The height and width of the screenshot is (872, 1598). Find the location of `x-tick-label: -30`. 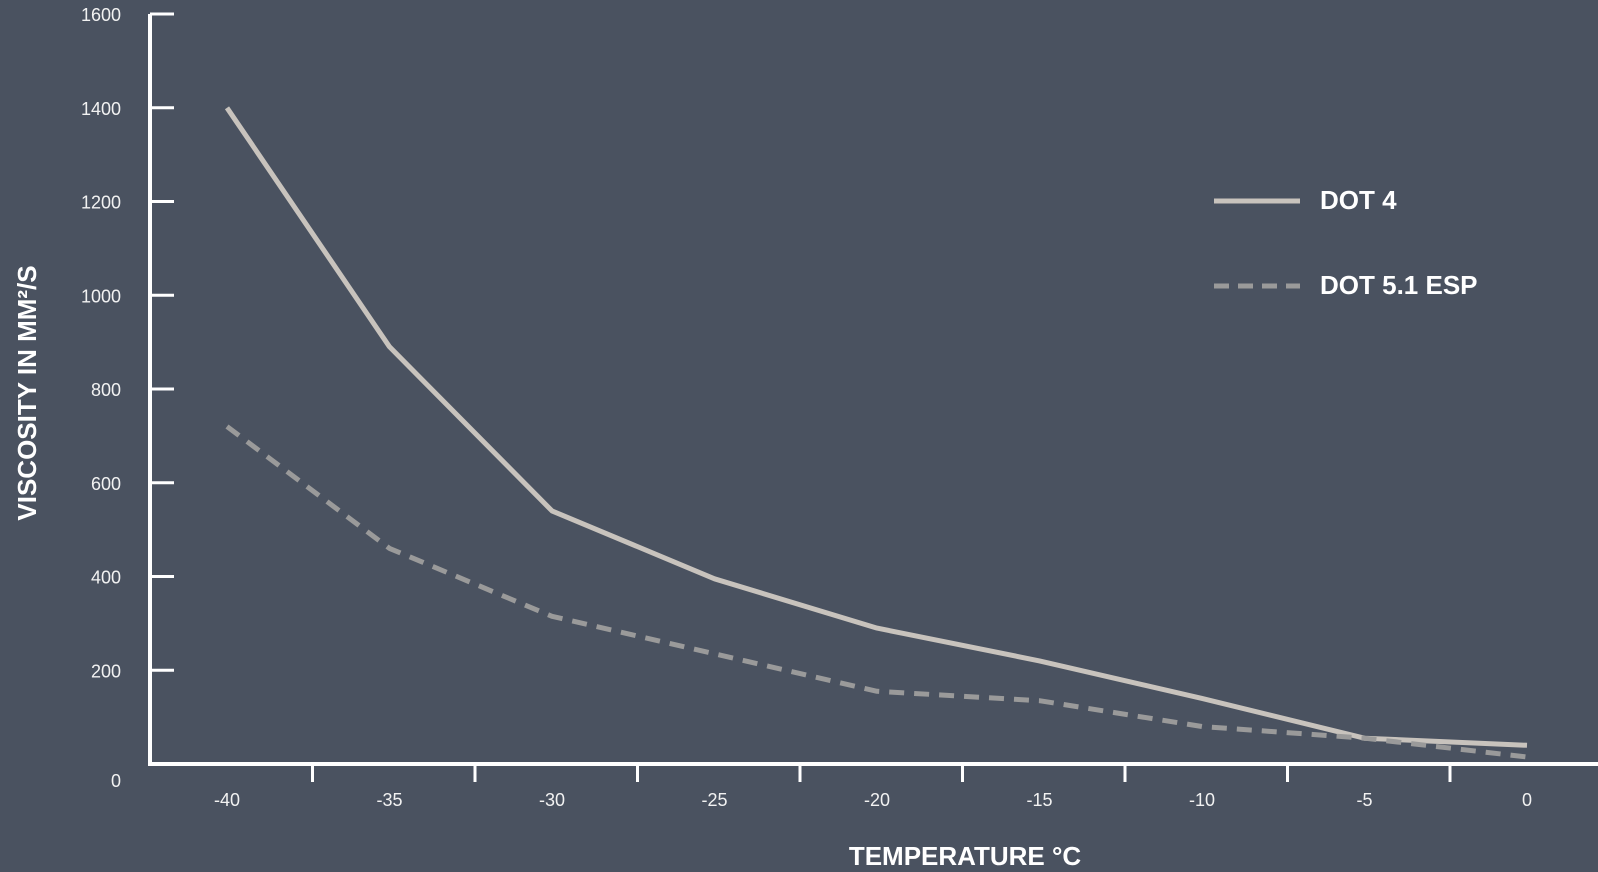

x-tick-label: -30 is located at coordinates (552, 800).